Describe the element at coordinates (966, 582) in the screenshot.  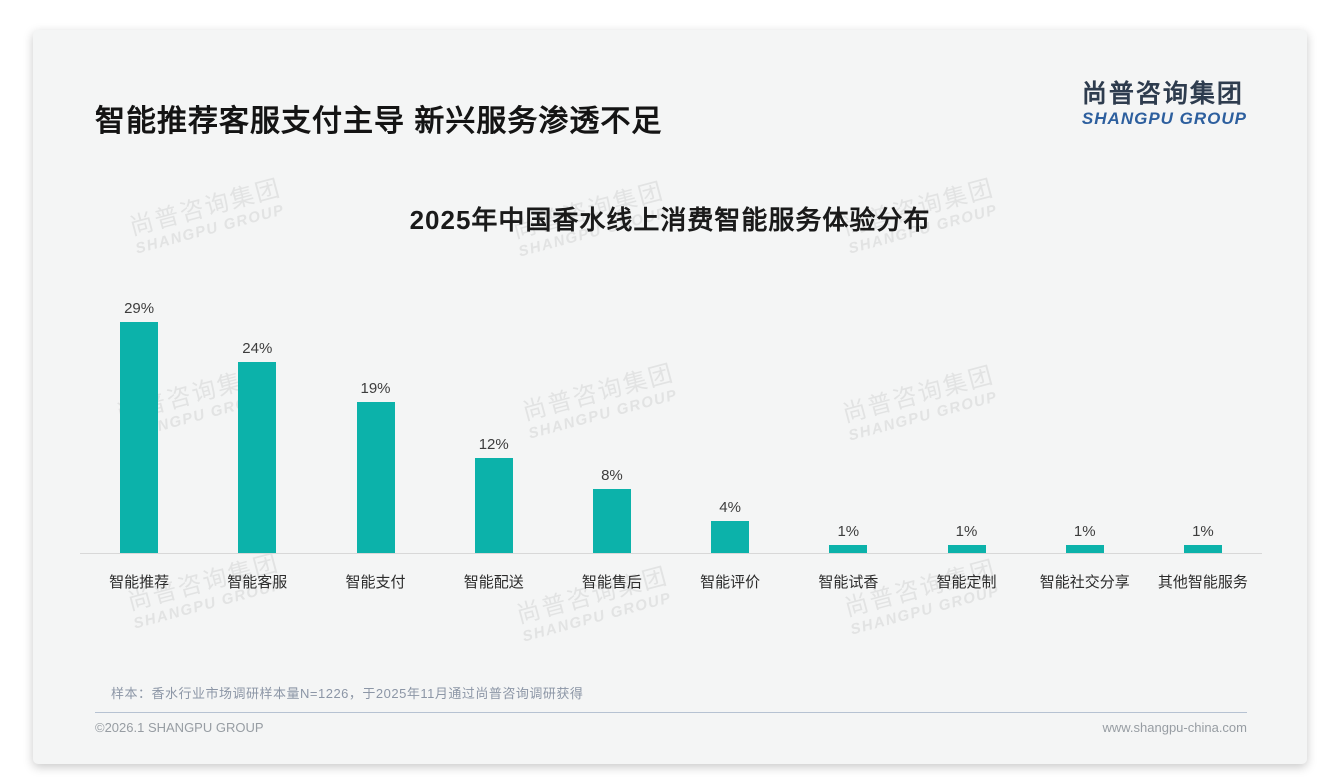
I see `bar-category-label: 智能定制` at that location.